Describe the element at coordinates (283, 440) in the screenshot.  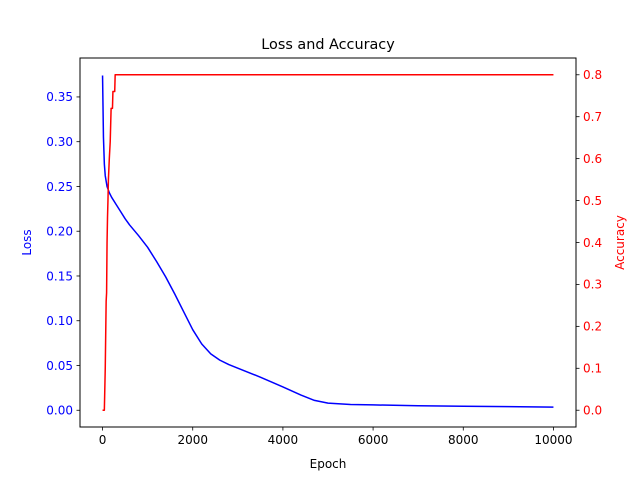
I see `x-tick-label: 4000` at that location.